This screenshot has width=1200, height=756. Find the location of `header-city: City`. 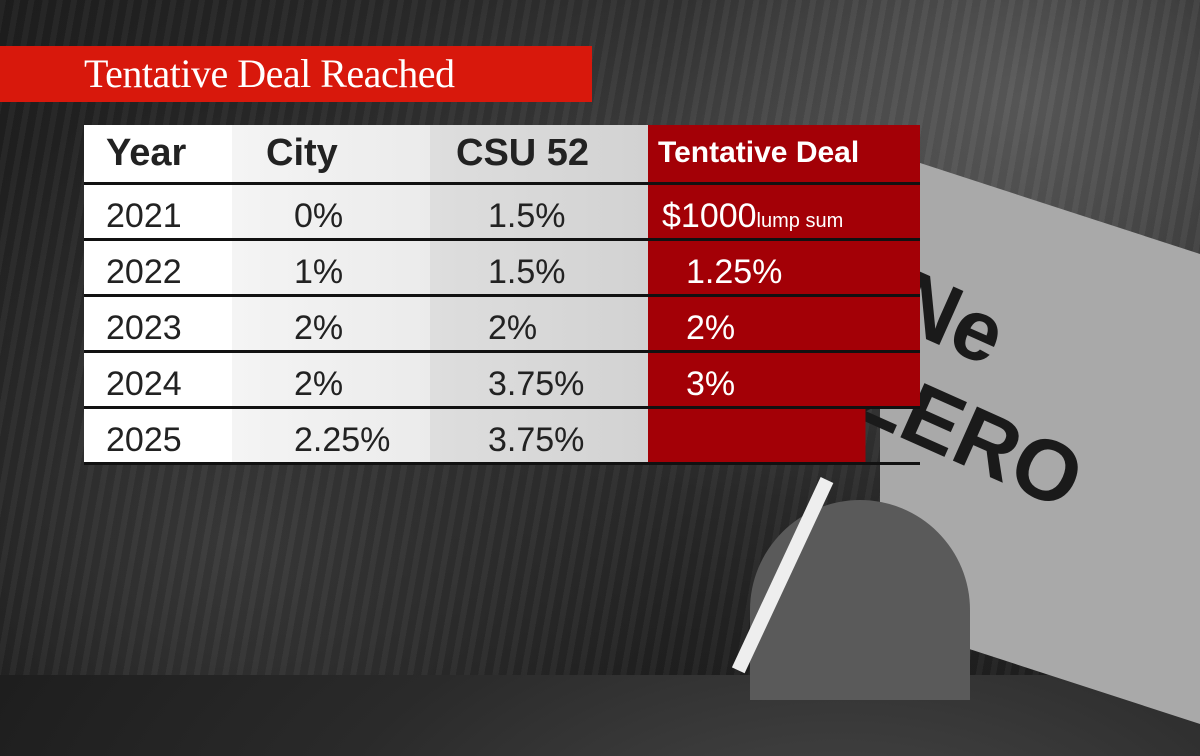

header-city: City is located at coordinates (331, 155).